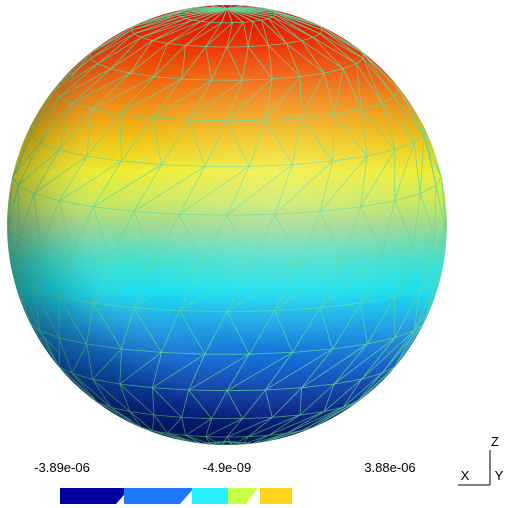 This screenshot has width=507, height=508. I want to click on z-axis-label: Z, so click(495, 441).